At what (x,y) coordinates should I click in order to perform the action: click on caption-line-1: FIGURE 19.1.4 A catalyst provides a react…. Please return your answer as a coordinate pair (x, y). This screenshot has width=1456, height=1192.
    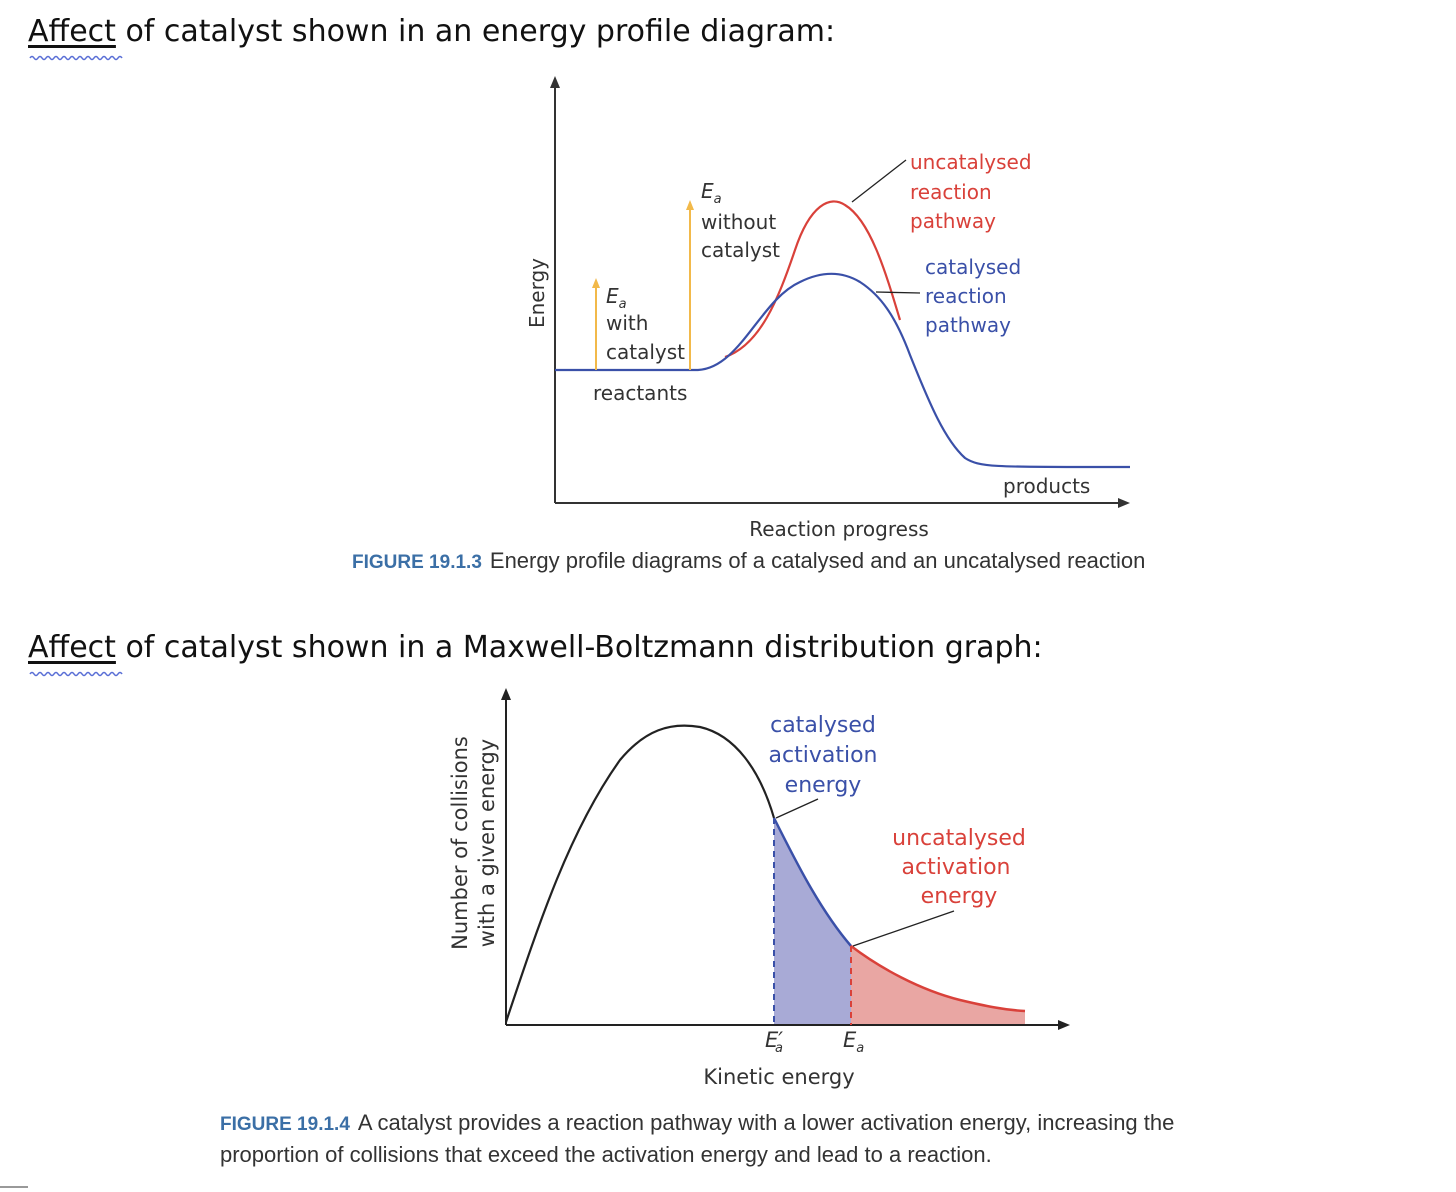
    Looking at the image, I should click on (697, 1124).